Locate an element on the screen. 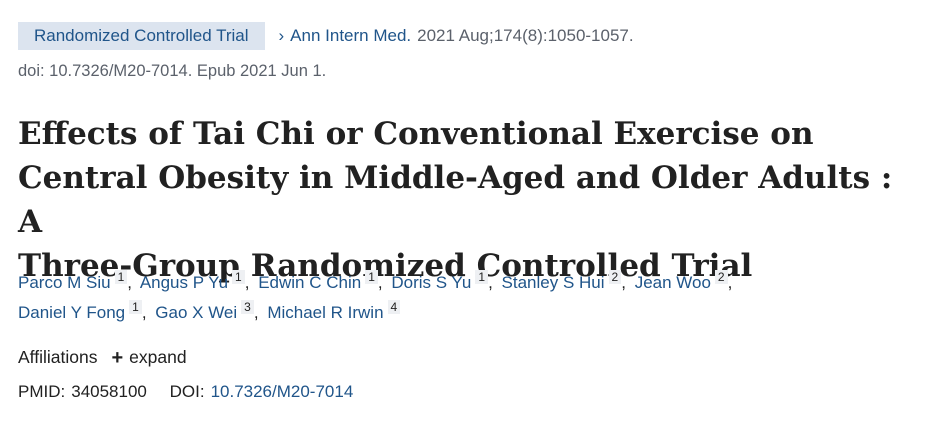 The width and height of the screenshot is (931, 423). author-item: Doris S Yu 1 is located at coordinates (440, 281).